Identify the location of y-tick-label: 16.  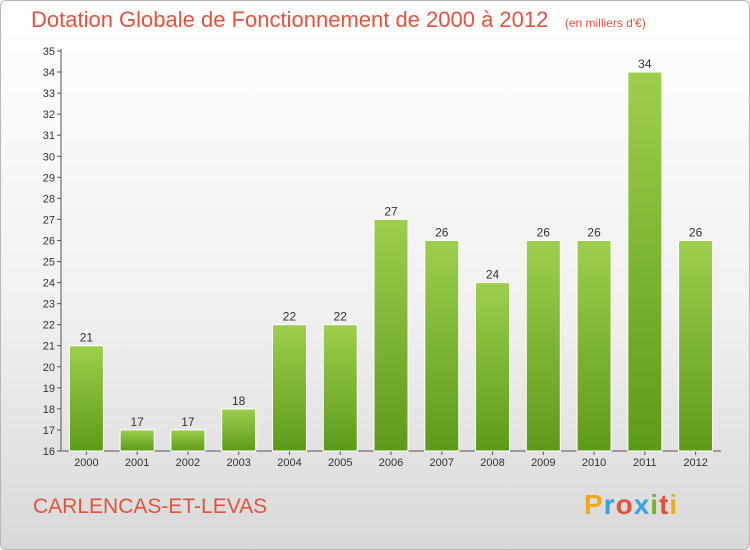
(49, 452).